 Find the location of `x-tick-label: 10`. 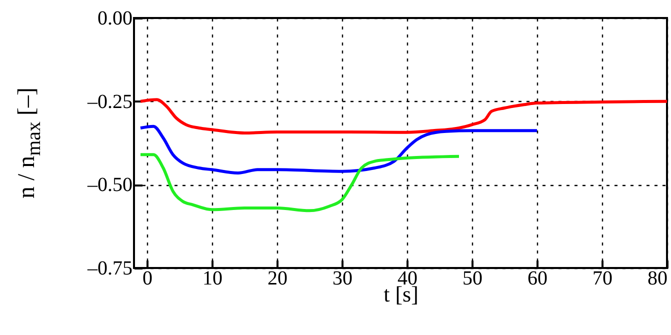

x-tick-label: 10 is located at coordinates (212, 279).